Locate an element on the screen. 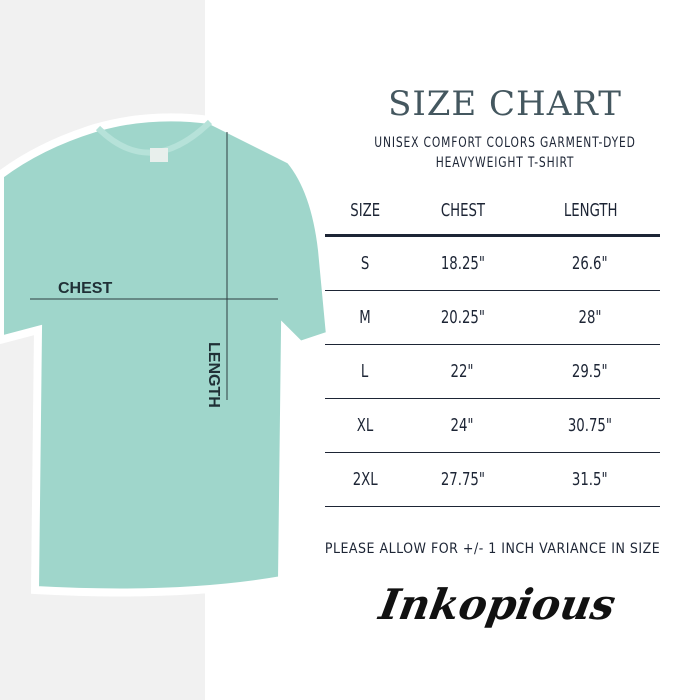 This screenshot has height=700, width=700. page-title: SIZE CHART is located at coordinates (505, 104).